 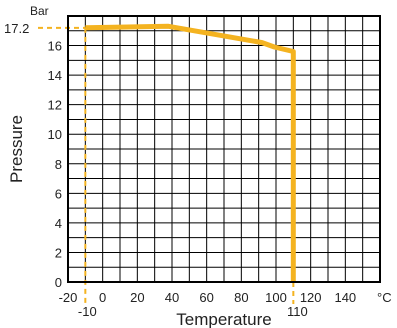 I want to click on x-tick-label: 60, so click(x=206, y=297).